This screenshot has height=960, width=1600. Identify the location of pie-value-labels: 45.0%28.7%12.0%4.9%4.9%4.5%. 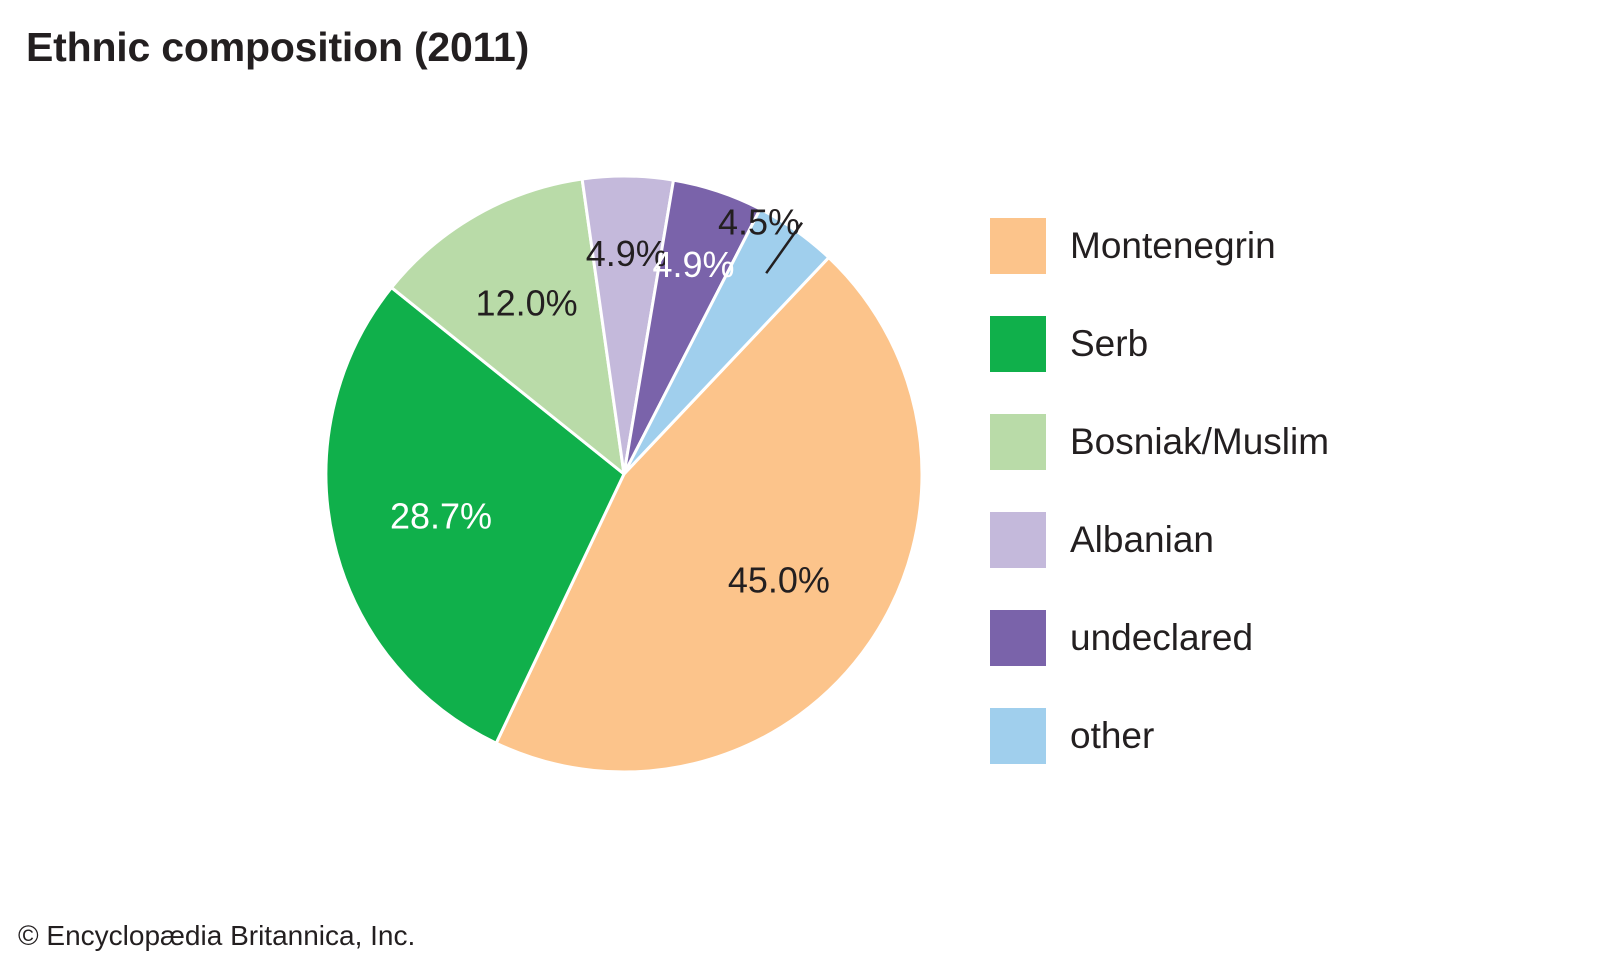
(610, 401).